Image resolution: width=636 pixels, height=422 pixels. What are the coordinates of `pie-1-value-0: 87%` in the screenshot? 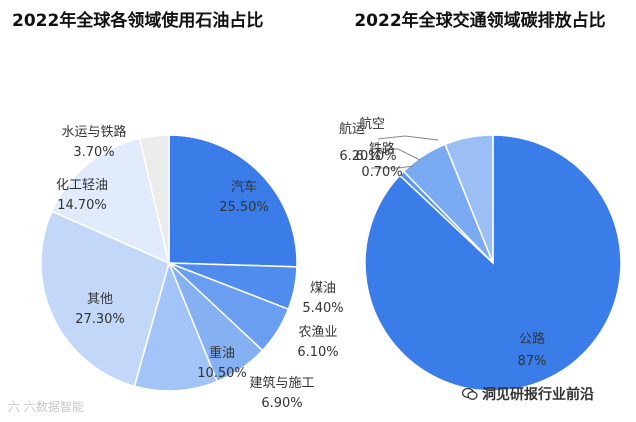 It's located at (532, 361).